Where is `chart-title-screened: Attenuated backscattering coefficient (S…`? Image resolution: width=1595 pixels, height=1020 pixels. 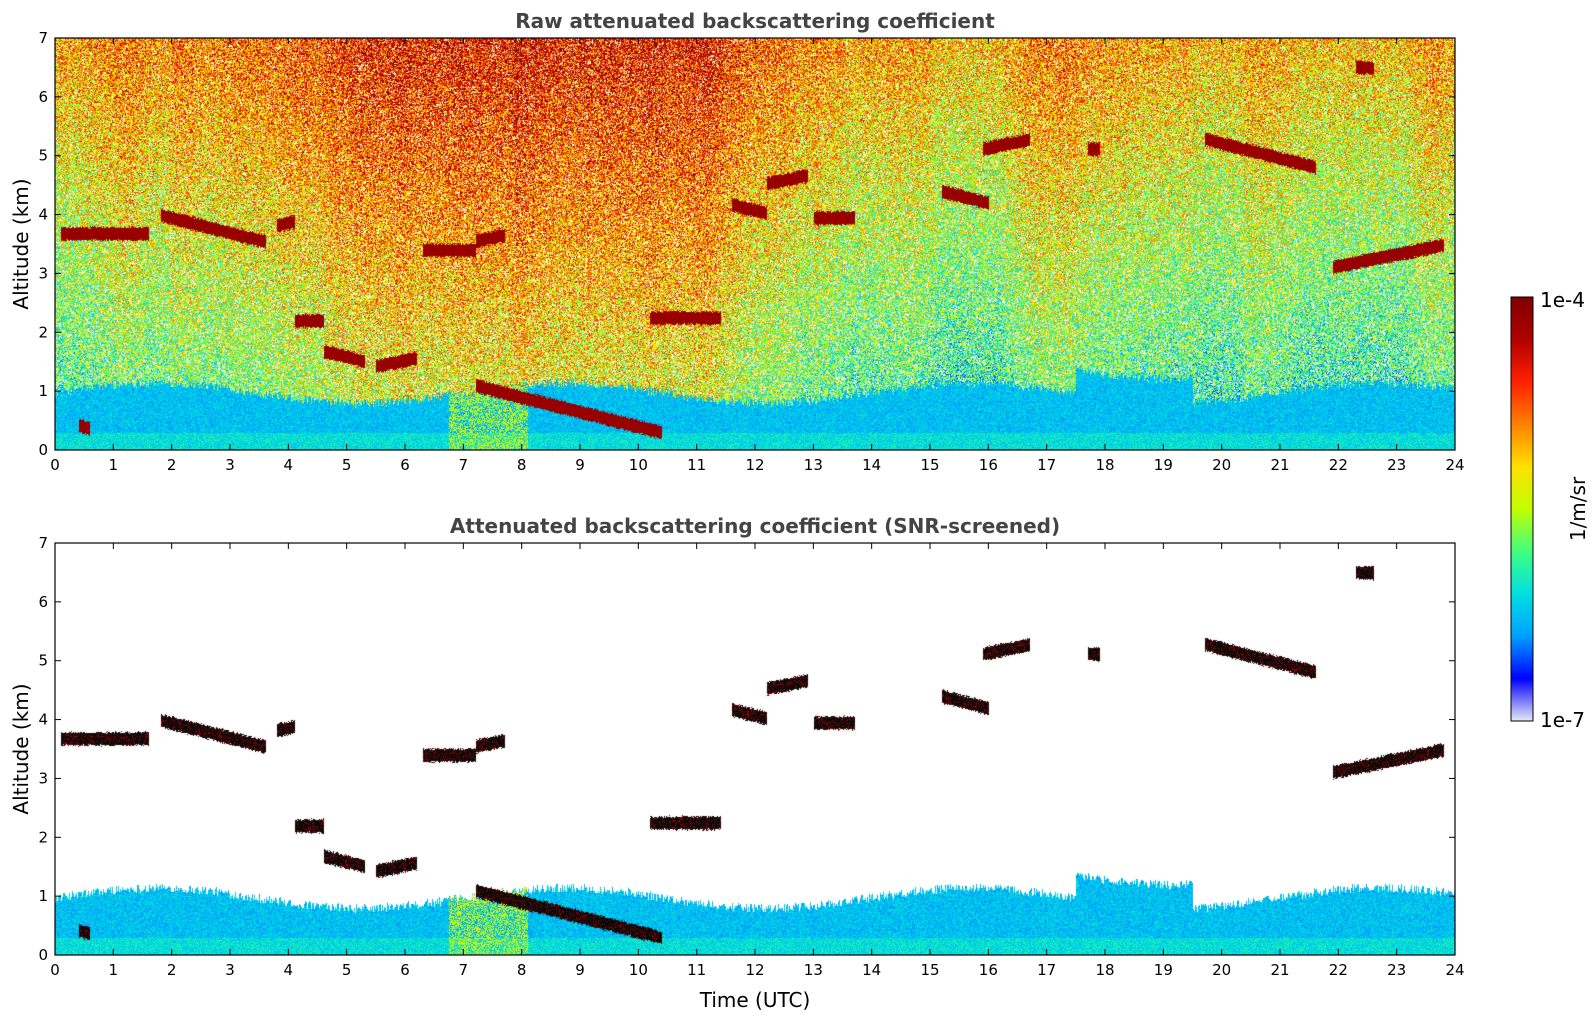 chart-title-screened: Attenuated backscattering coefficient (S… is located at coordinates (755, 526).